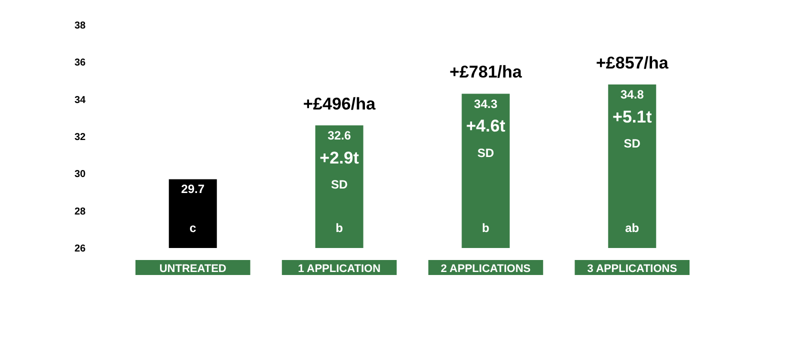 This screenshot has width=800, height=341. I want to click on x-tick-label: 1 APPLICATION, so click(339, 268).